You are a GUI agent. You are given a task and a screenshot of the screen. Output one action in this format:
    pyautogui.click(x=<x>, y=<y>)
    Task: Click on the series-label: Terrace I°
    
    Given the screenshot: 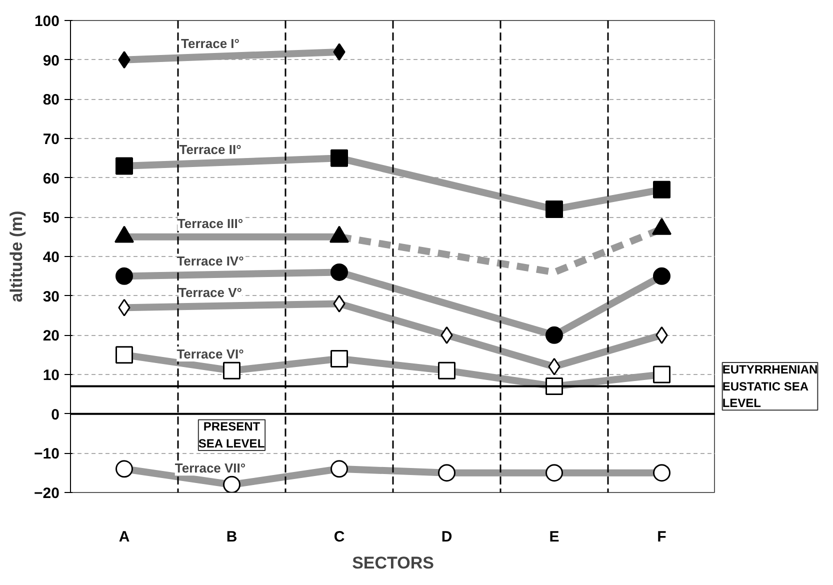 What is the action you would take?
    pyautogui.click(x=210, y=43)
    